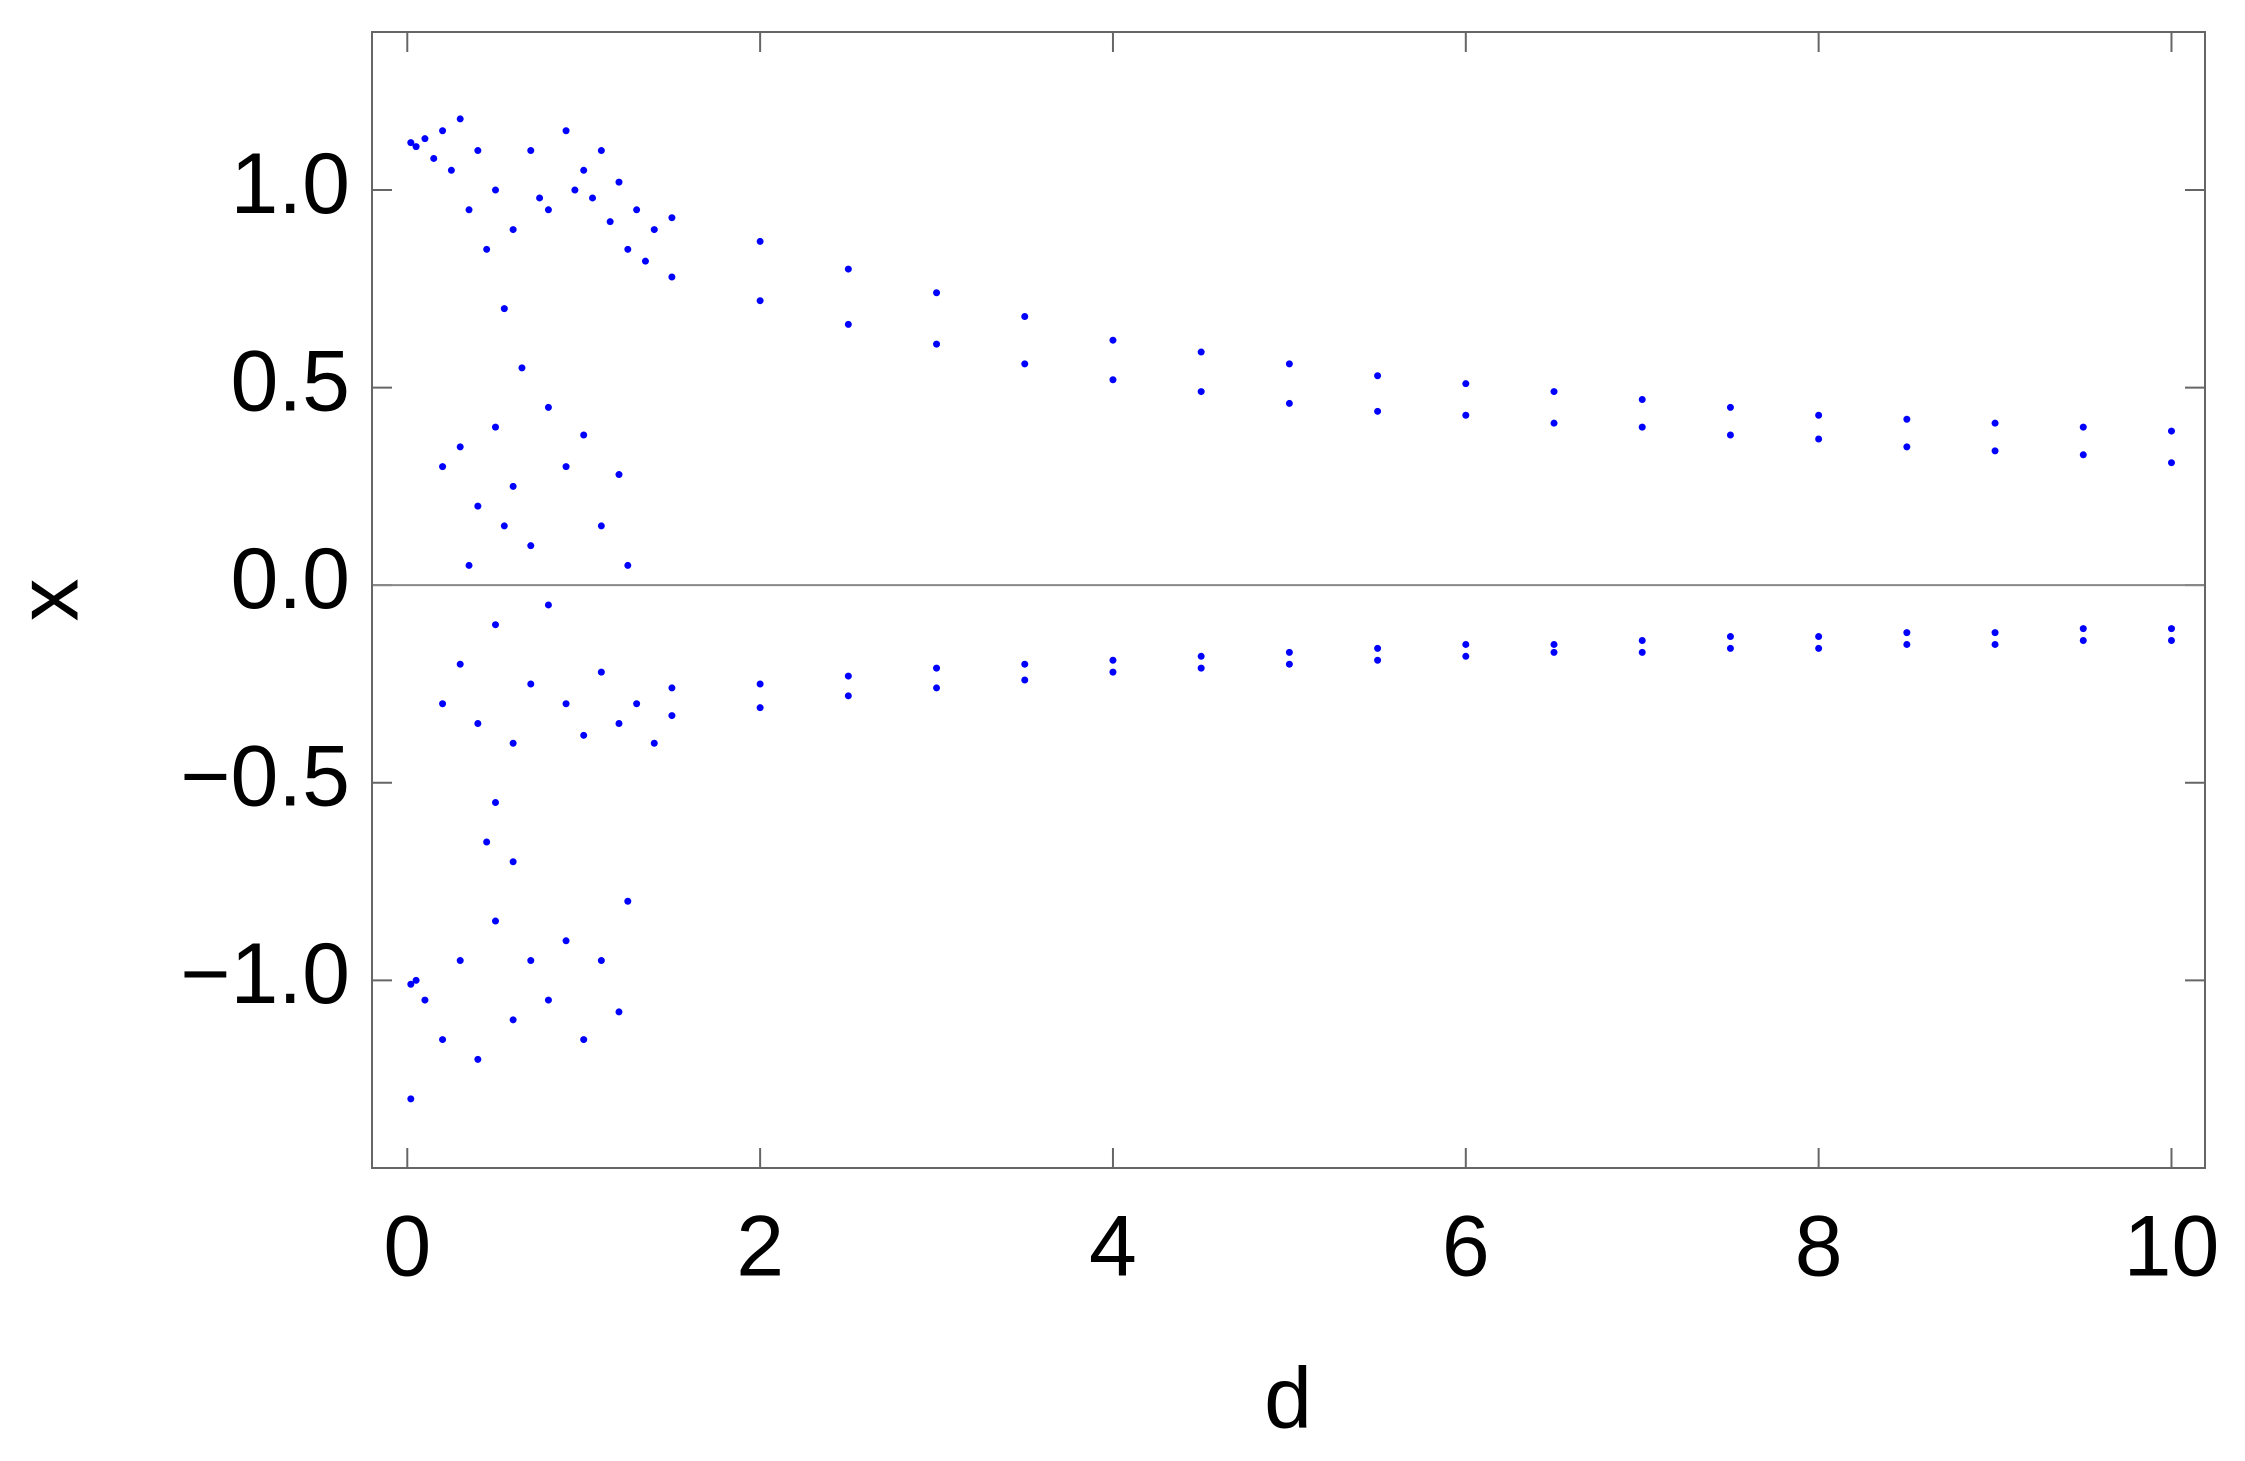 Image resolution: width=2245 pixels, height=1461 pixels. I want to click on y-tick-label: −0.5, so click(265, 776).